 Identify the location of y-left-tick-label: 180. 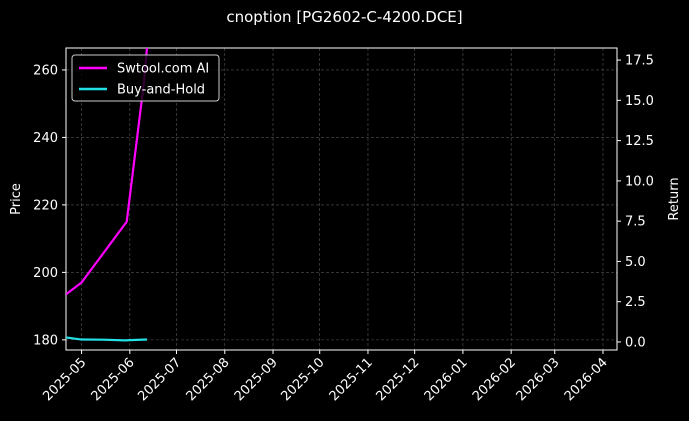
(45, 340).